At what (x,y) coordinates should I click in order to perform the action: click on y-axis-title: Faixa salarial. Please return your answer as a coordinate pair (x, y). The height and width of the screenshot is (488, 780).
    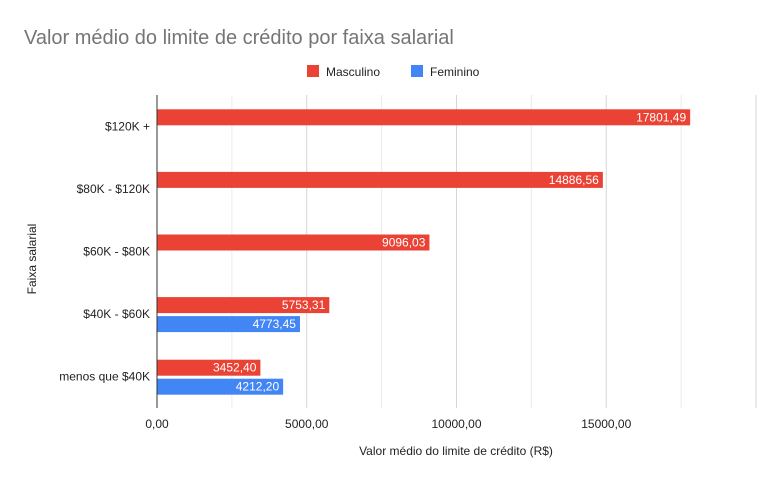
    Looking at the image, I should click on (32, 259).